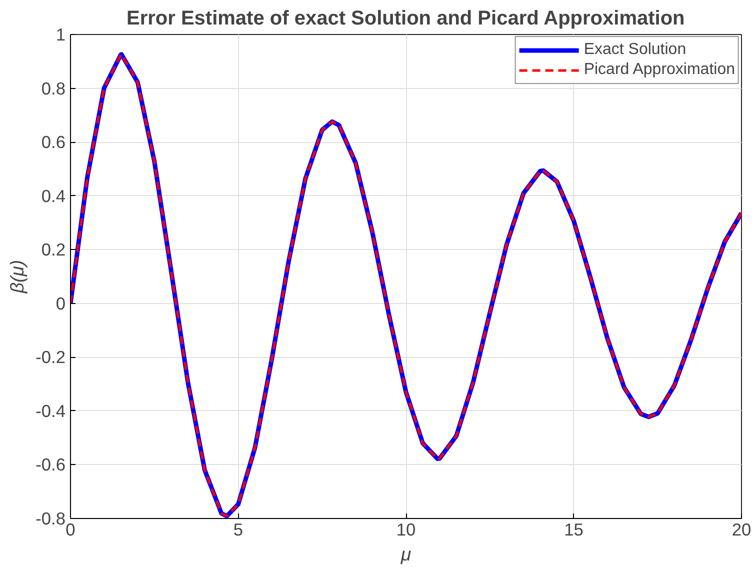  What do you see at coordinates (406, 530) in the screenshot?
I see `x-tick-label: 10` at bounding box center [406, 530].